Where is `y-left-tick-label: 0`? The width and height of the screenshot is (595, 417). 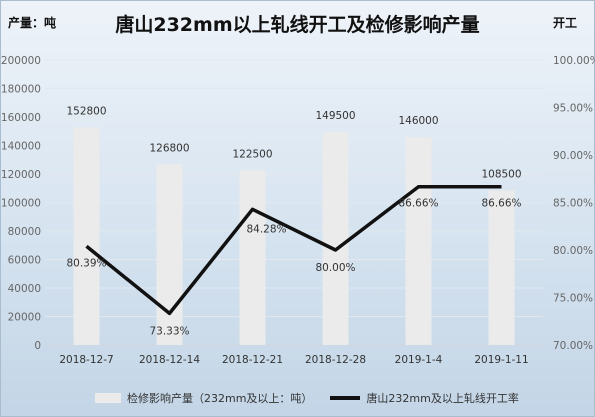 y-left-tick-label: 0 is located at coordinates (37, 346).